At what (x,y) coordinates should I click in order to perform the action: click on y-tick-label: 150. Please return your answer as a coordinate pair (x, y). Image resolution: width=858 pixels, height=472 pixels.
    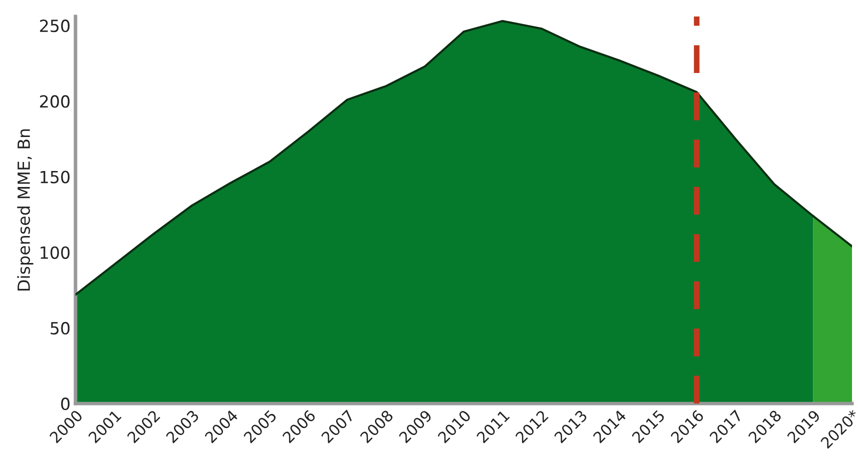
    Looking at the image, I should click on (55, 177).